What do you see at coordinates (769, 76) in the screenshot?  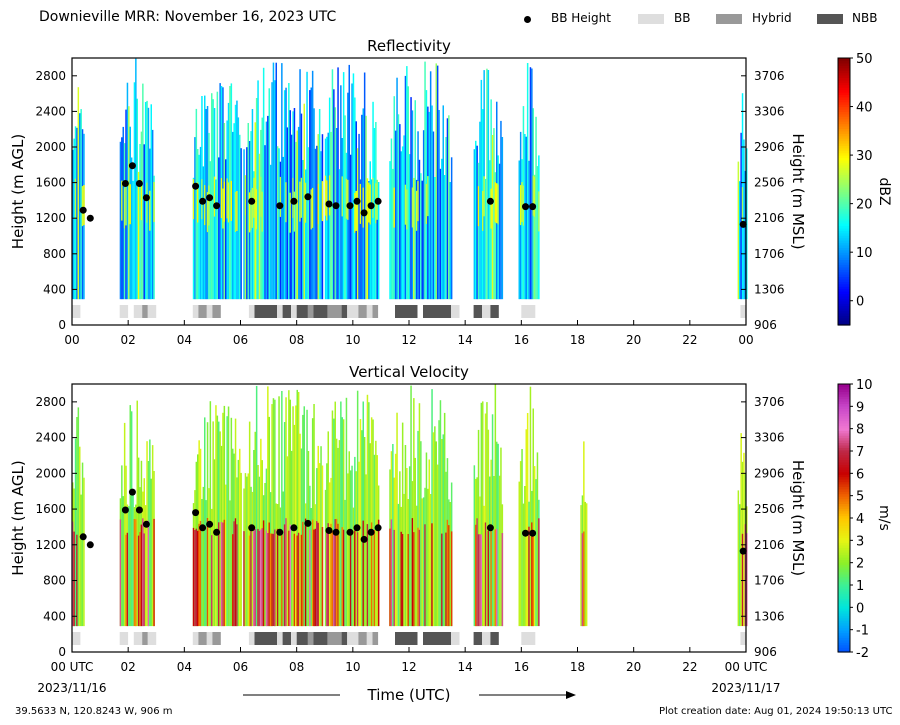 I see `y-tick-label-right: 3706` at bounding box center [769, 76].